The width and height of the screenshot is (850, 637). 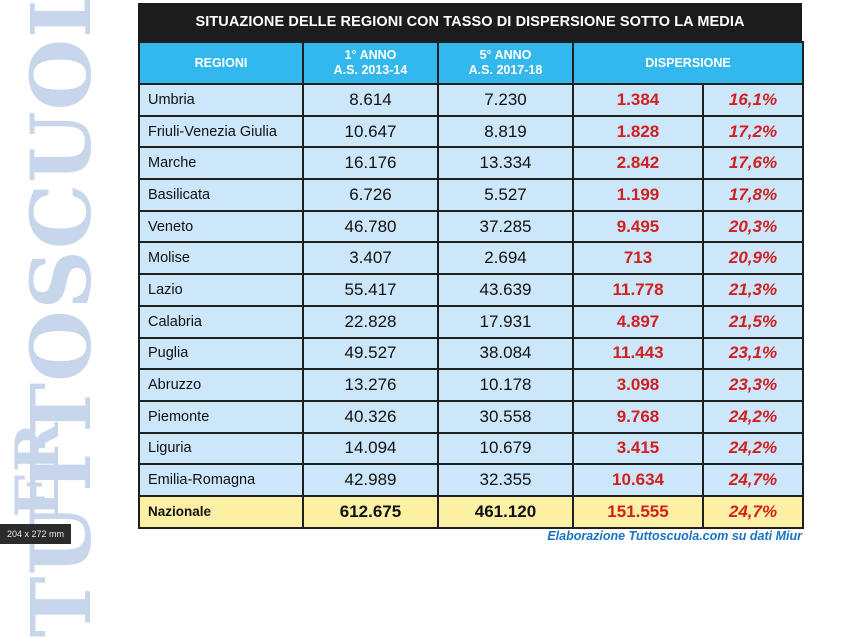 I want to click on table-row: Piemonte 40.326 30.558 9.768 24,2%, so click(x=471, y=416).